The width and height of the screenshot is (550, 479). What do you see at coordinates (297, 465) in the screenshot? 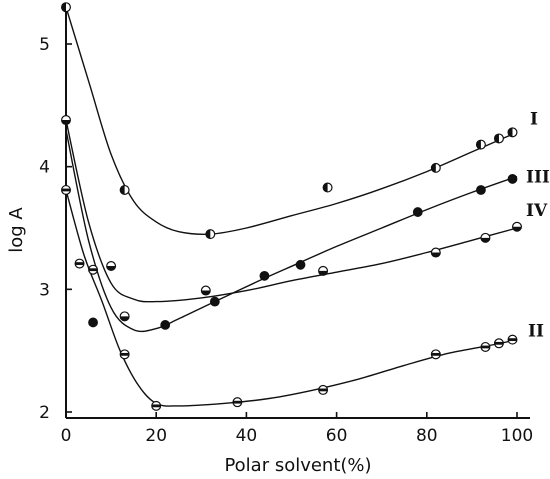
I see `x-axis-label: Polar solvent(%)` at bounding box center [297, 465].